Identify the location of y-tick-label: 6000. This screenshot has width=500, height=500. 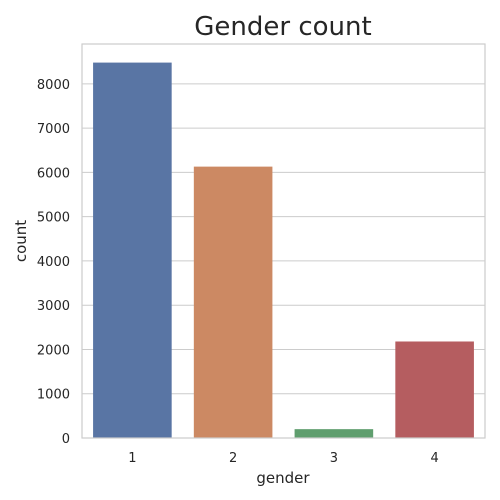
(53, 173).